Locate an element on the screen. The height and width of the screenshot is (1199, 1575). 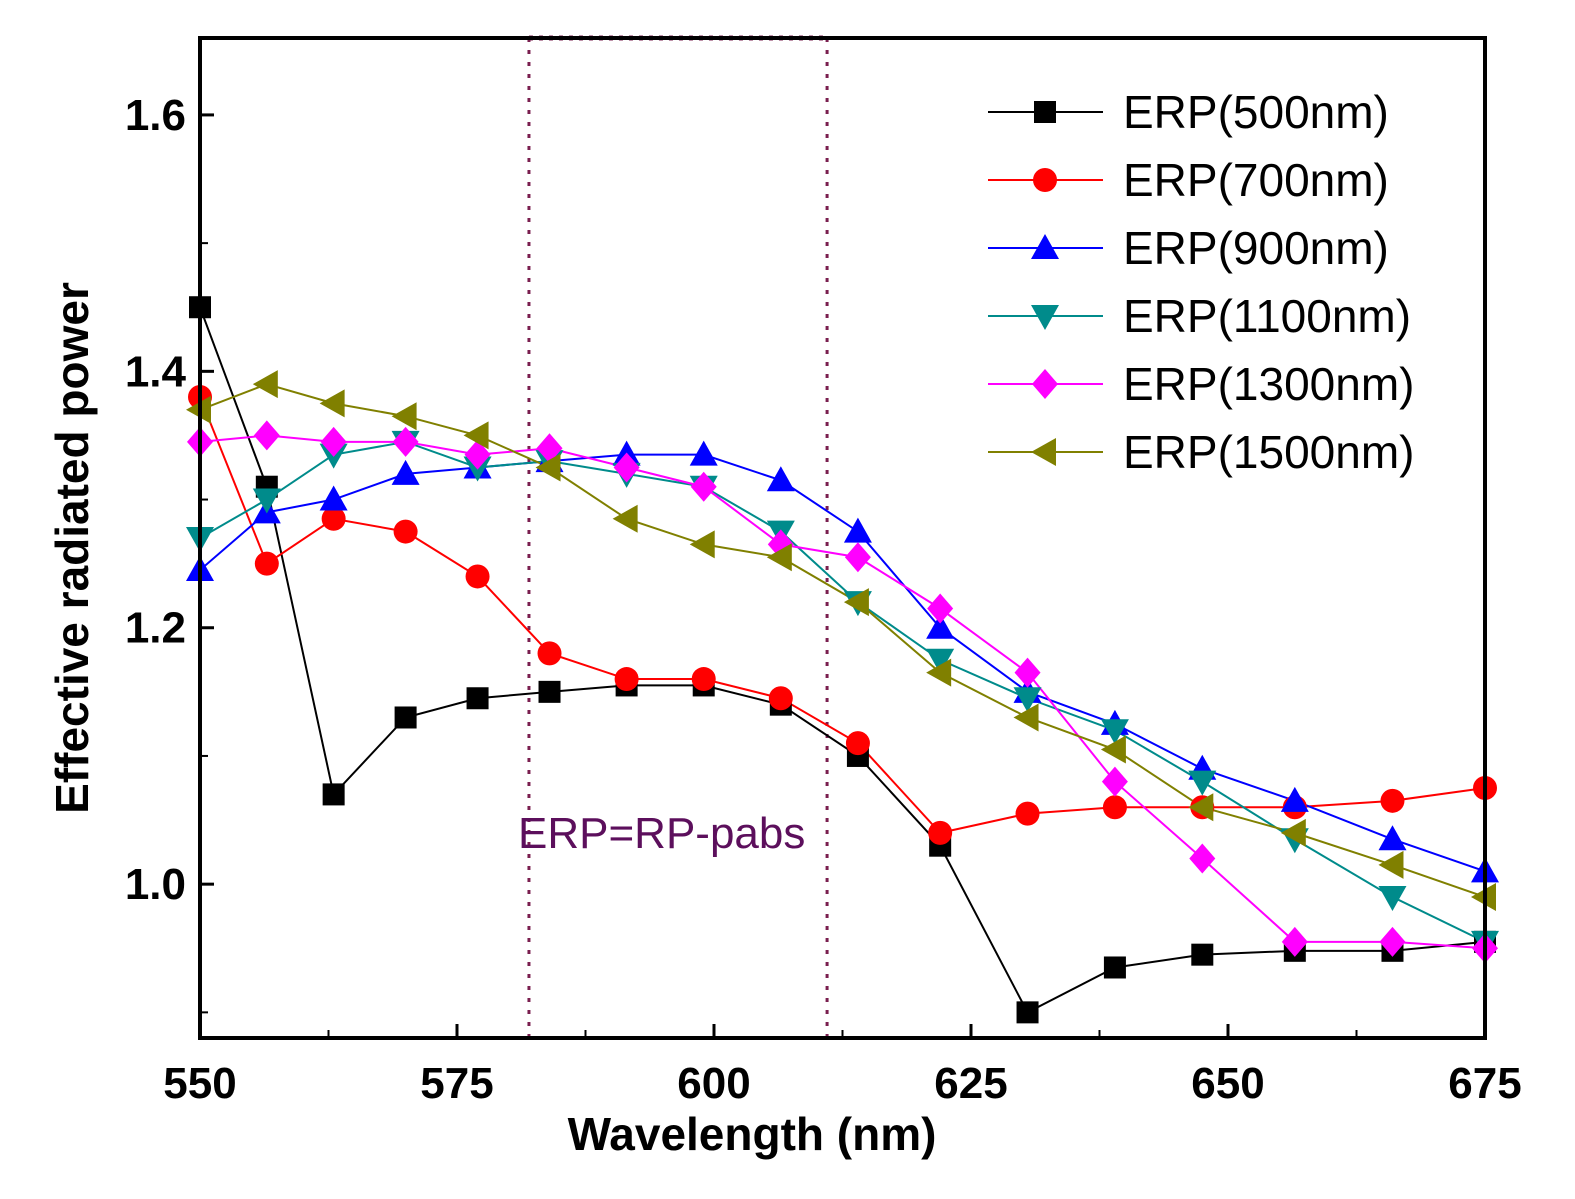
legend-label-1500nm: ERP(1500nm) is located at coordinates (1268, 452).